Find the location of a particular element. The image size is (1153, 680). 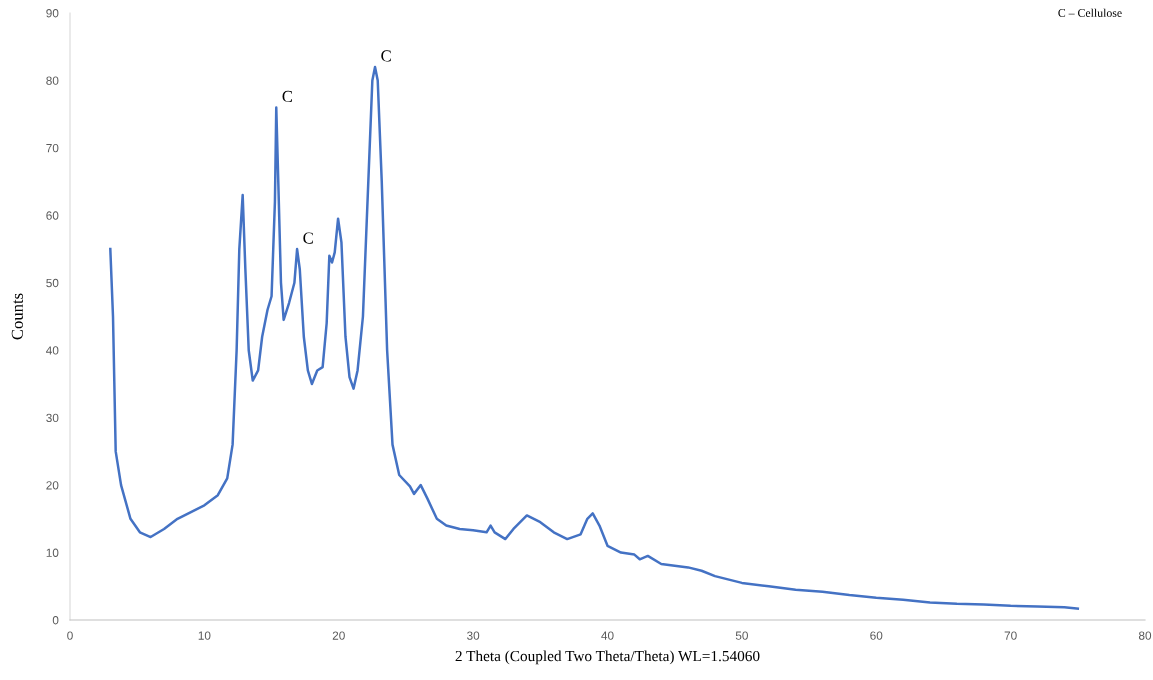

y-axis-title: Counts is located at coordinates (17, 316).